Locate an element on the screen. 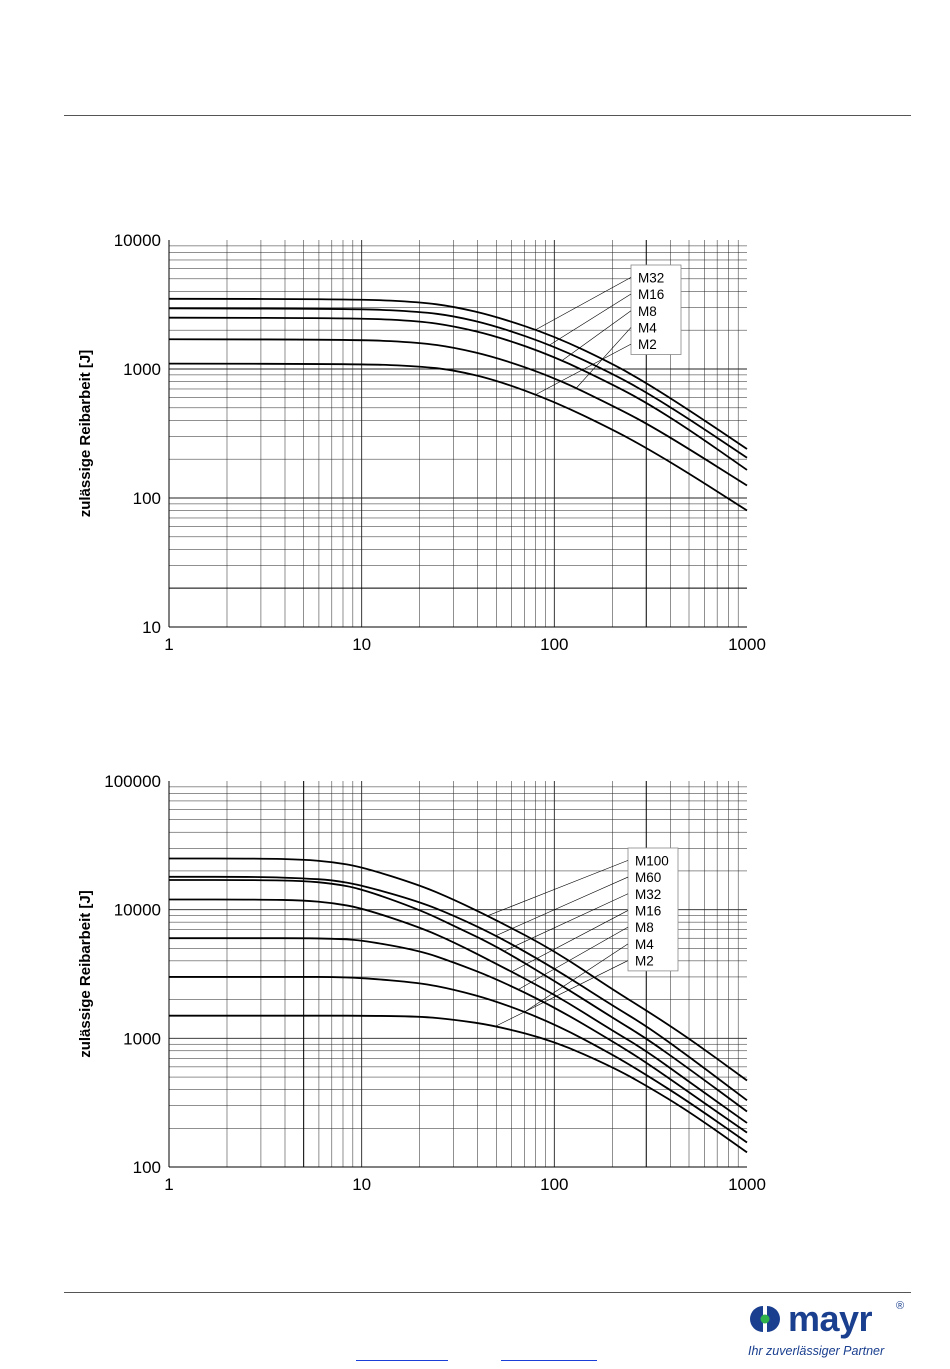 The width and height of the screenshot is (950, 1369). series-line-m100 is located at coordinates (458, 969).